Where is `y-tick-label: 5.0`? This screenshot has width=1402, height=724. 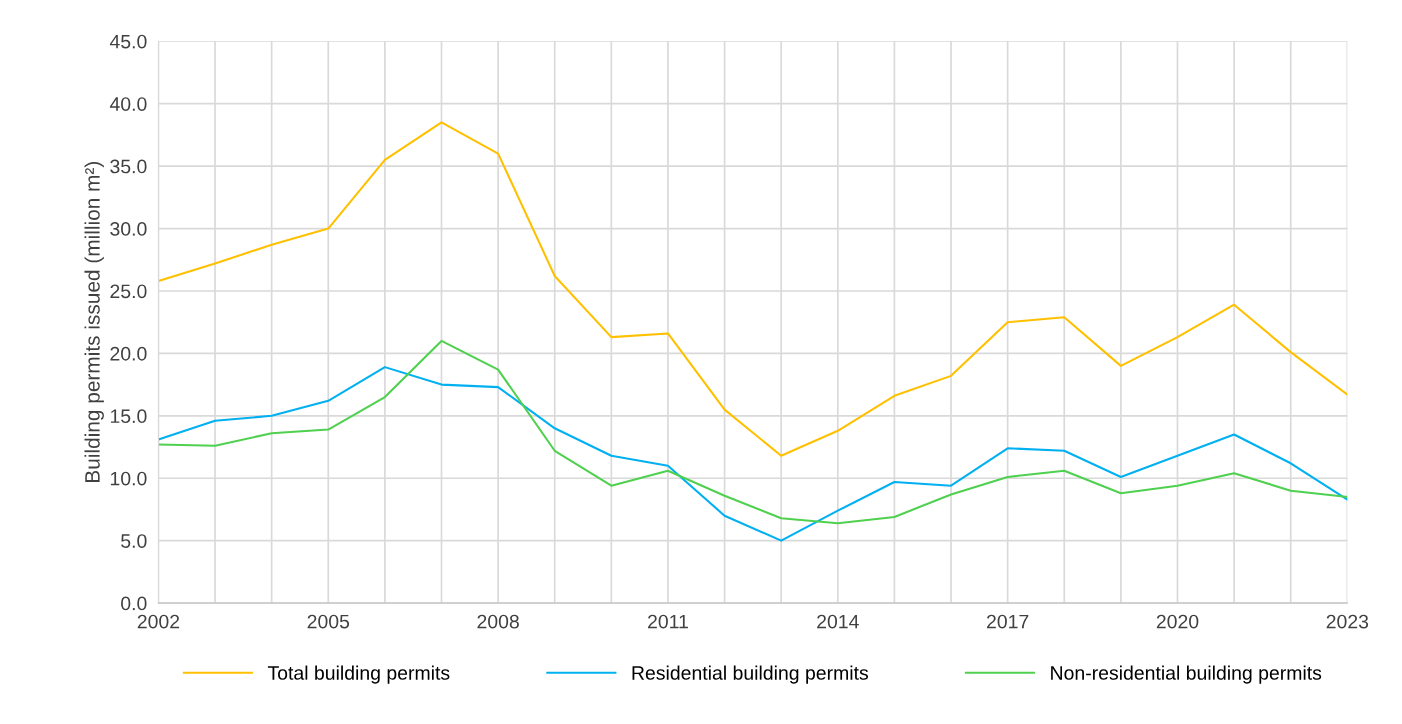 y-tick-label: 5.0 is located at coordinates (134, 541).